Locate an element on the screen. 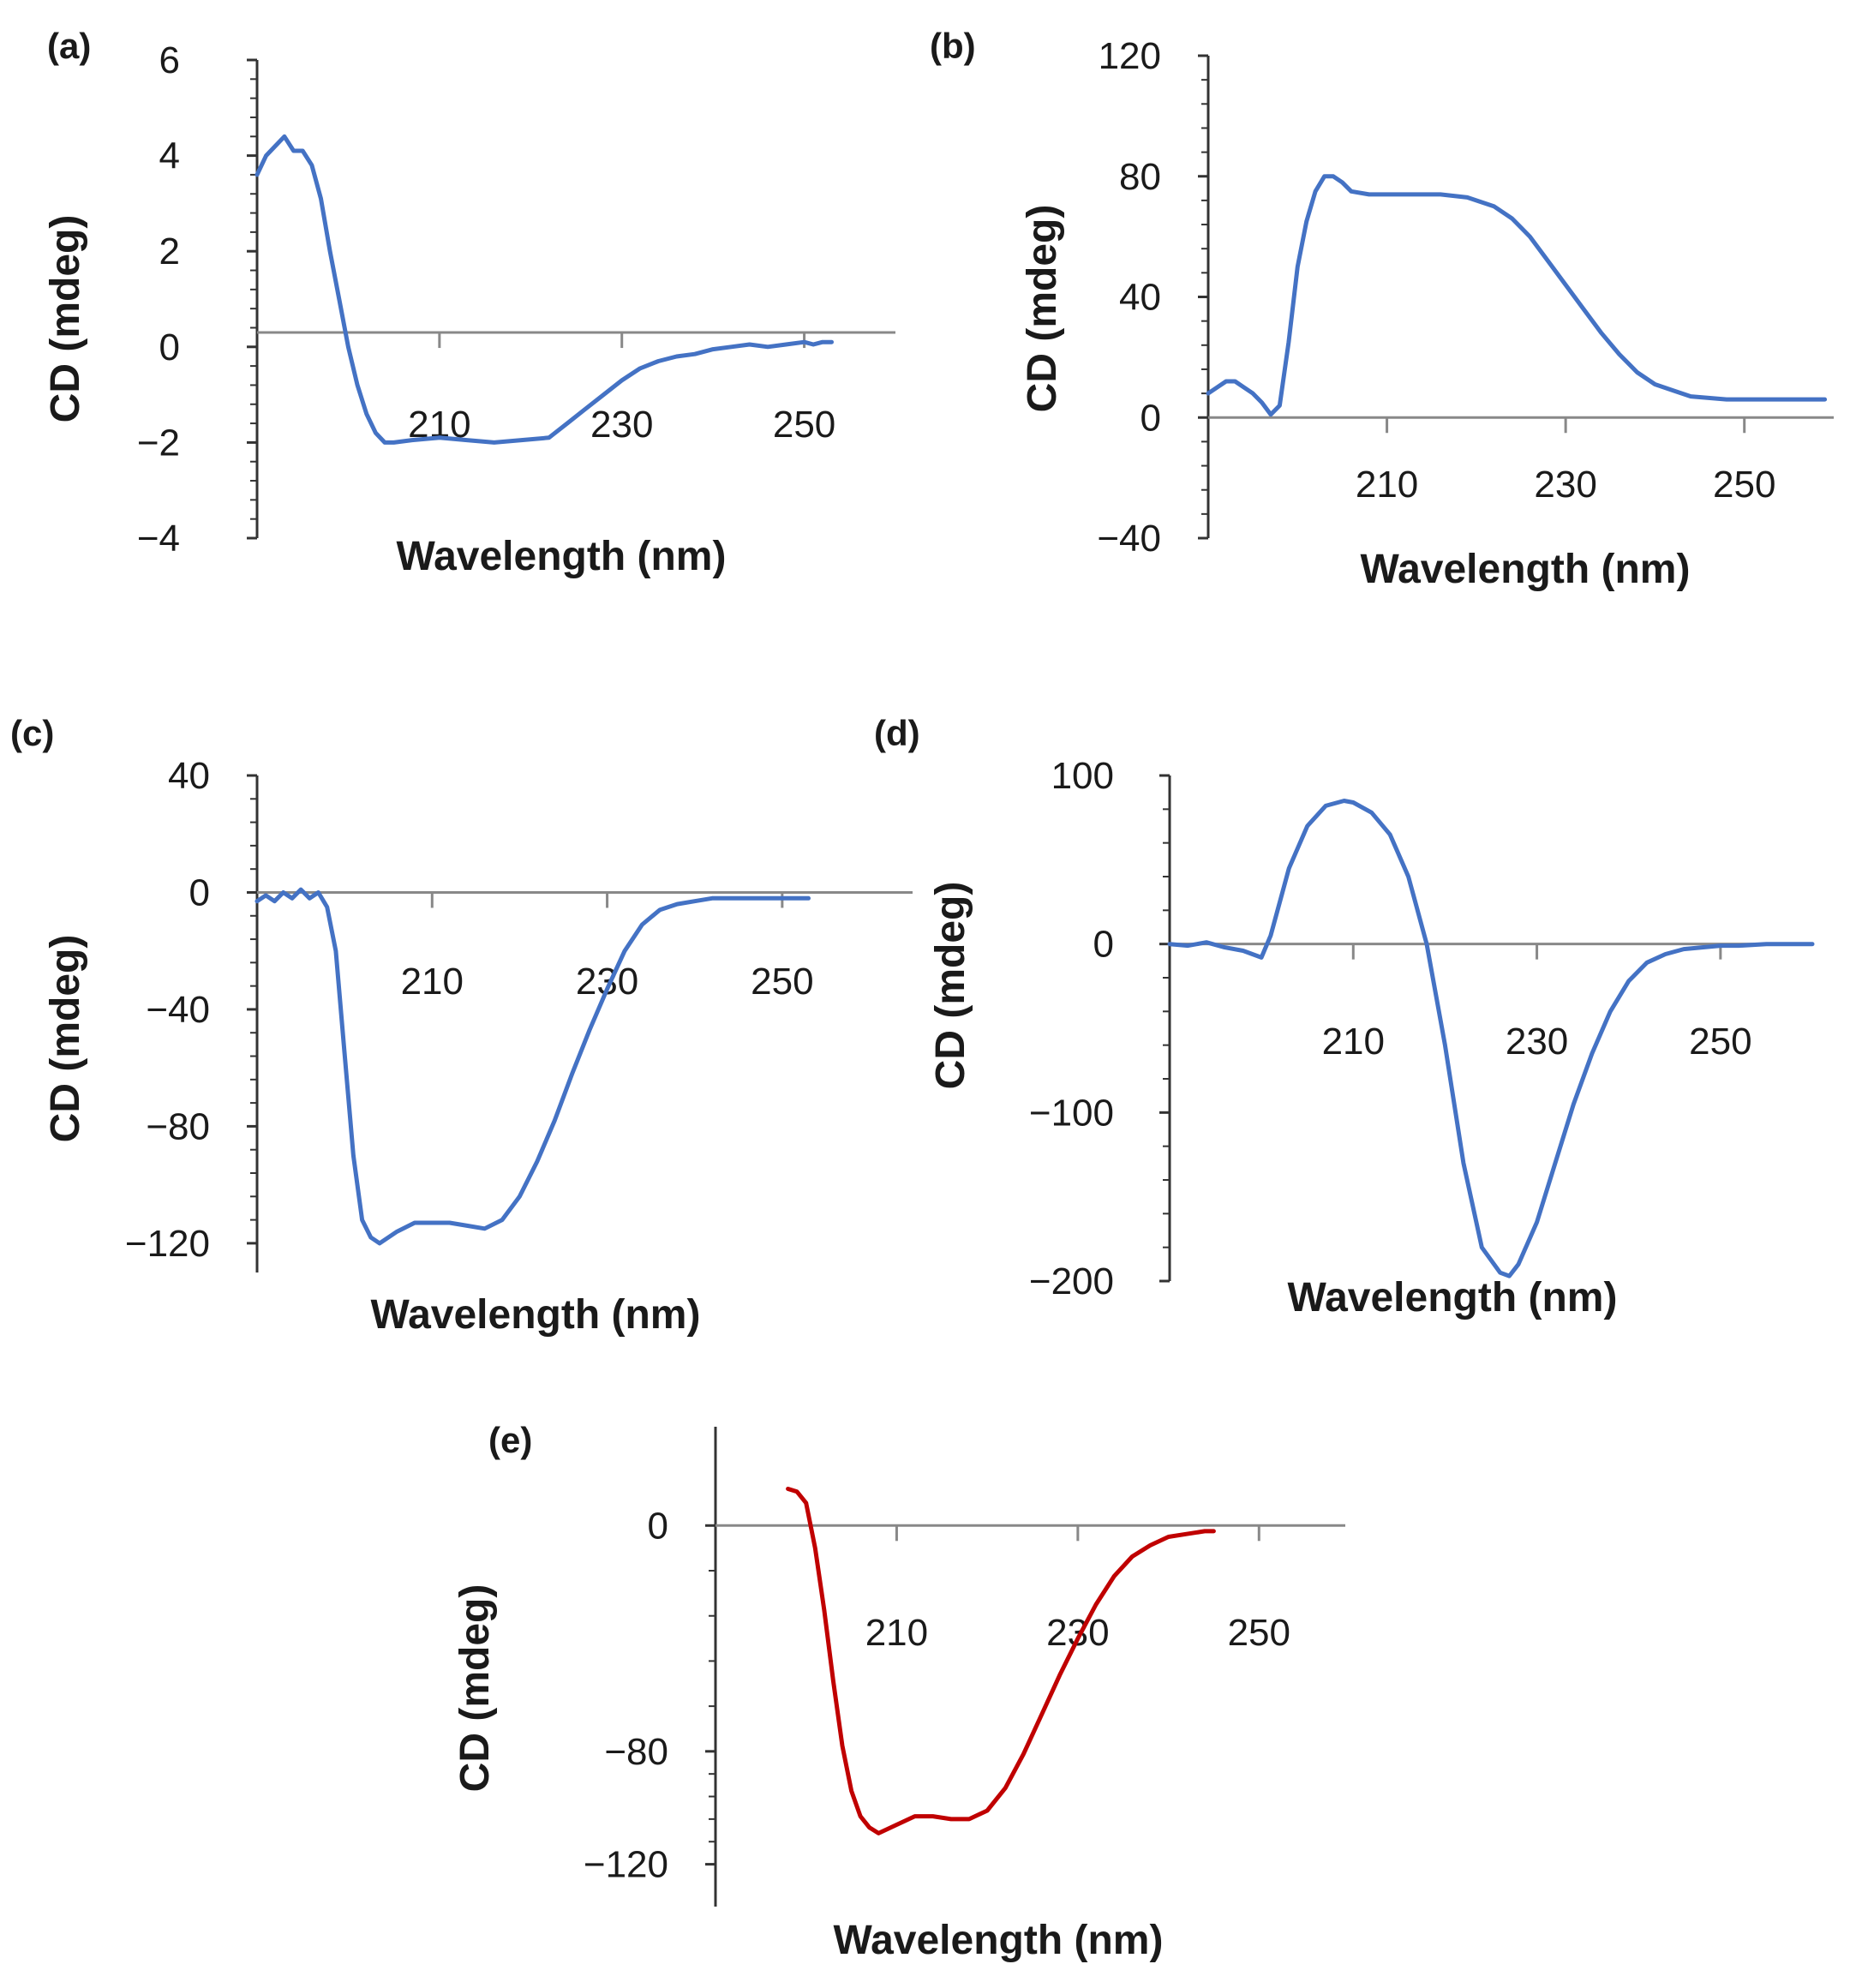 The height and width of the screenshot is (1988, 1856). y-tick-label: 2 is located at coordinates (169, 252).